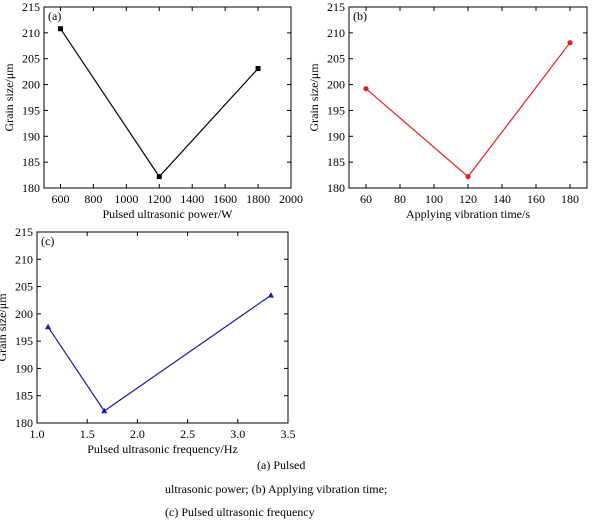 This screenshot has width=600, height=531. I want to click on panel-label: (c), so click(47, 241).